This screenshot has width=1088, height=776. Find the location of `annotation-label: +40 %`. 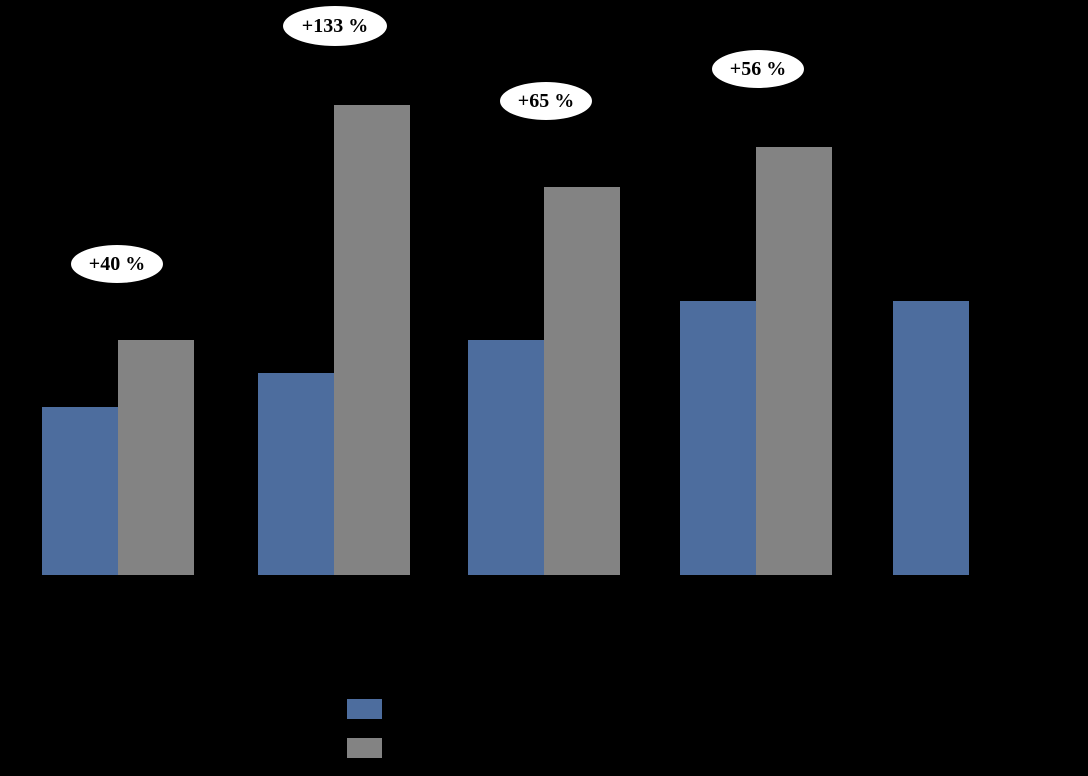

annotation-label: +40 % is located at coordinates (117, 263).